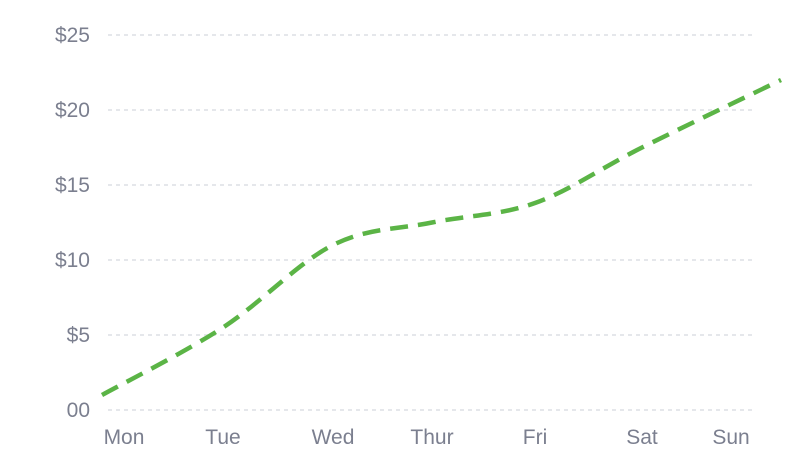  Describe the element at coordinates (124, 437) in the screenshot. I see `x-tick-label: Mon` at that location.